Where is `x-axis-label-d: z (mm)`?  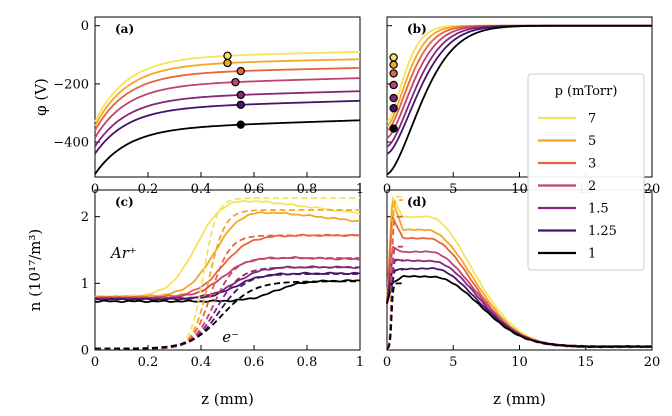
x-axis-label-d: z (mm) is located at coordinates (519, 399).